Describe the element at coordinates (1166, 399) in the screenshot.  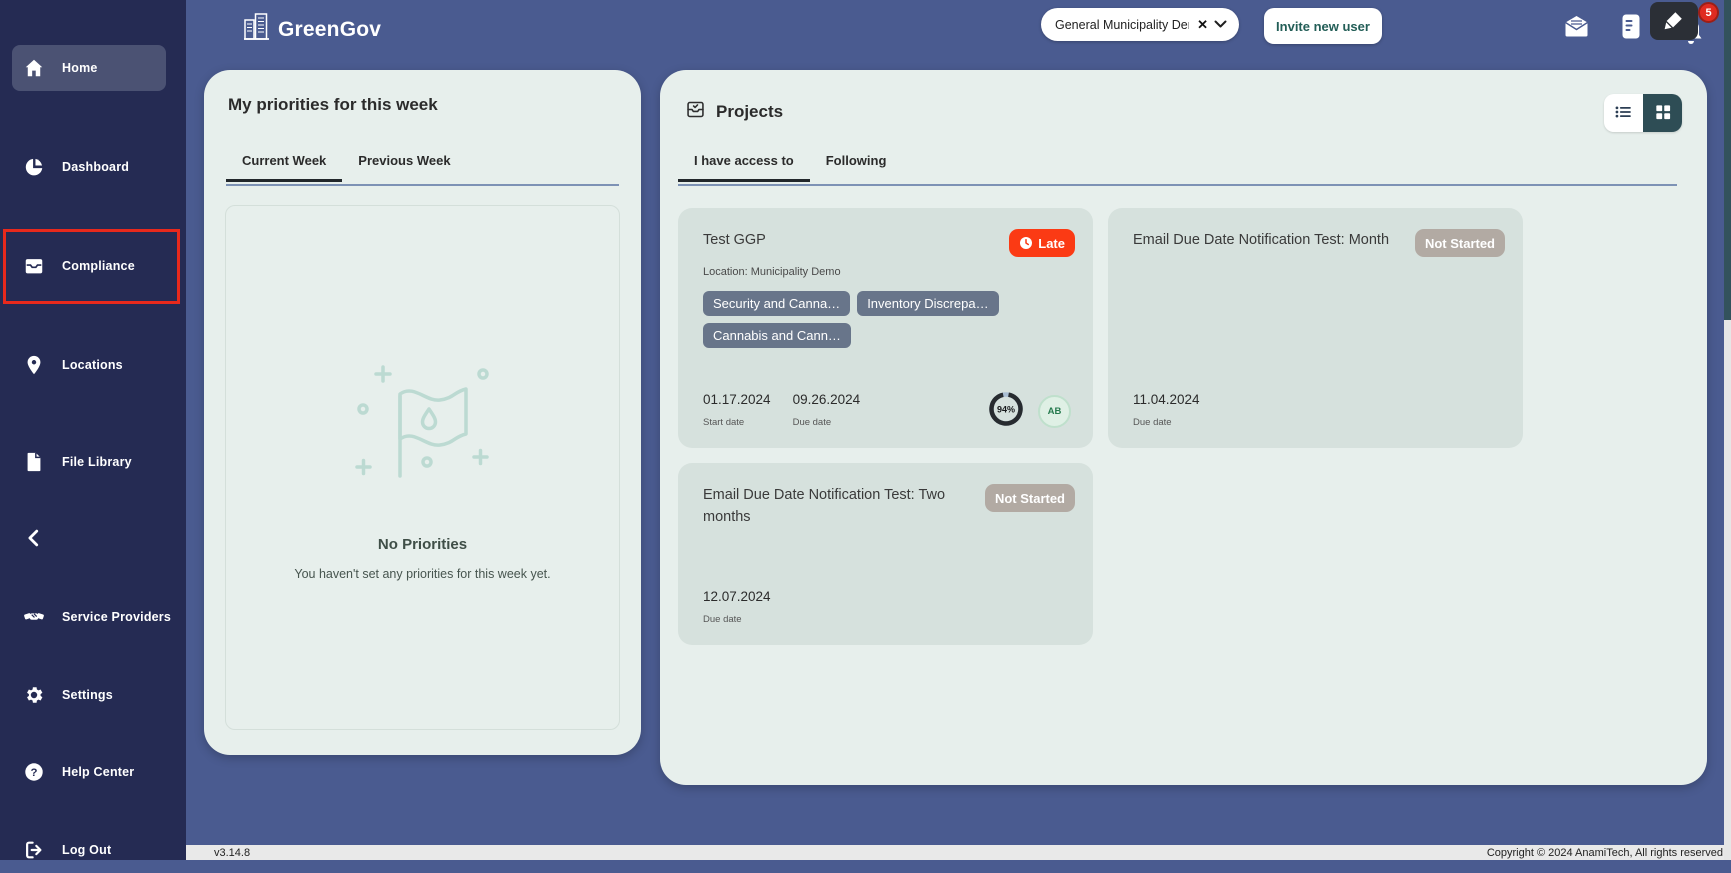
I see `due-date-value: 11.04.2024` at that location.